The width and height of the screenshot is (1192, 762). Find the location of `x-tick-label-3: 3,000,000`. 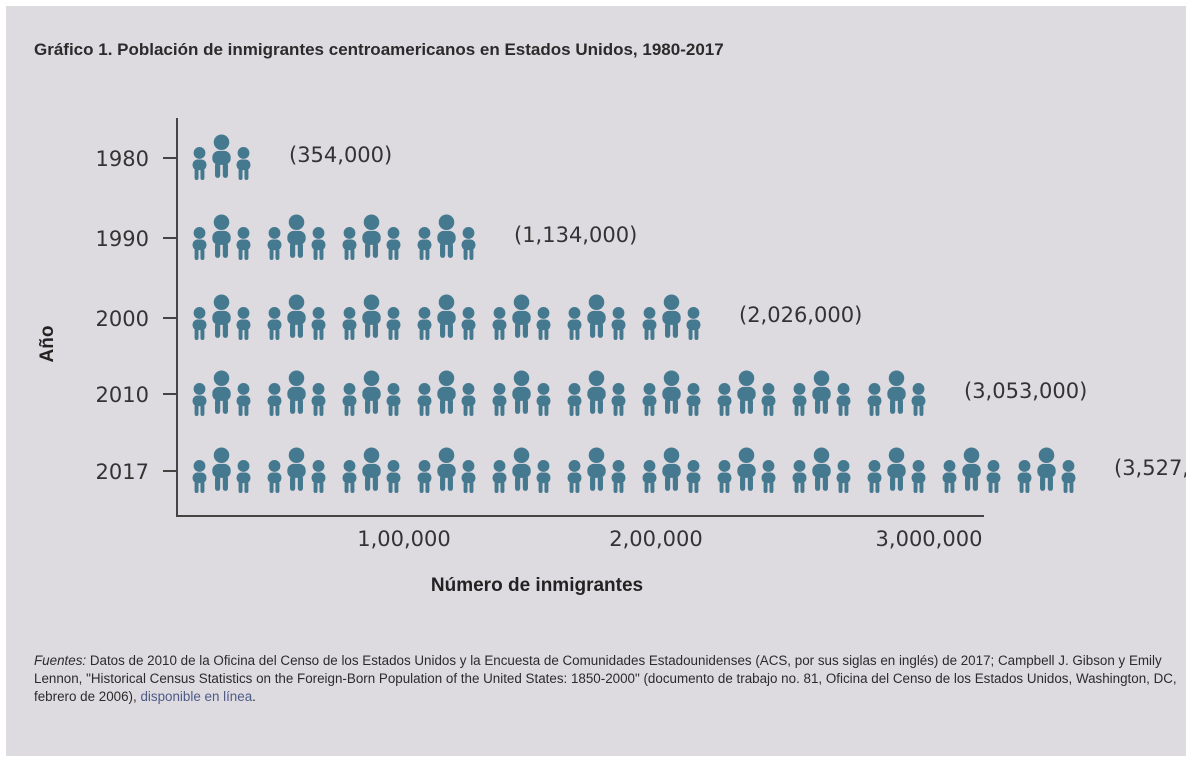

x-tick-label-3: 3,000,000 is located at coordinates (929, 539).